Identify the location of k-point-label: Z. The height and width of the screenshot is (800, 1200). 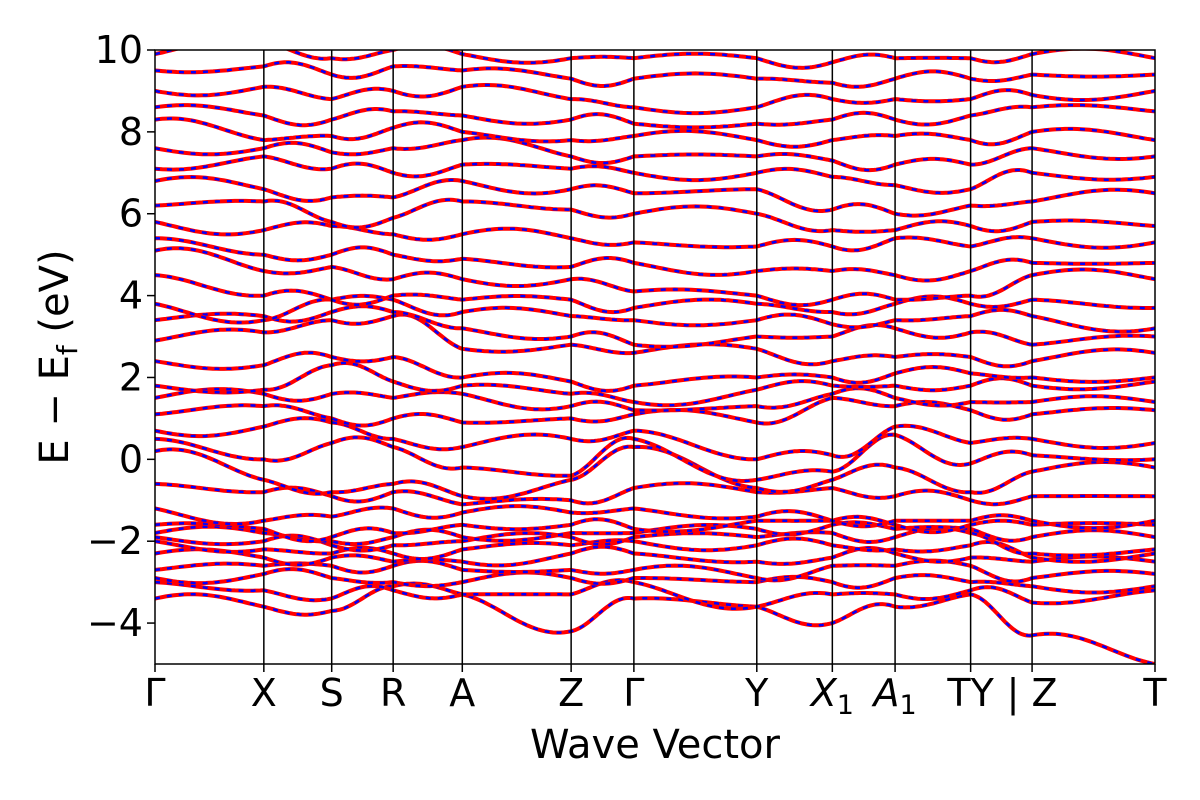
(571, 693).